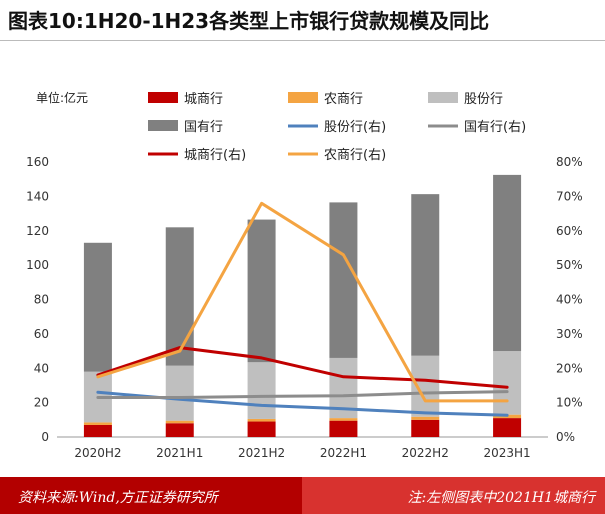  I want to click on legend-label: 城商行, so click(203, 99).